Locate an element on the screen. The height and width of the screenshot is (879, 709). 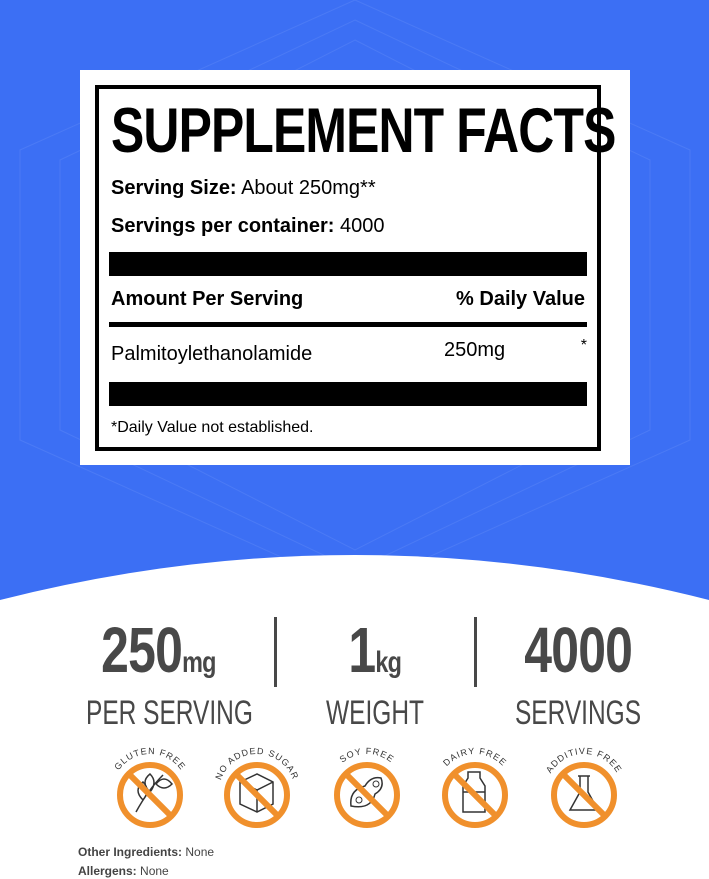
badge-text: ADDITIVE FREE is located at coordinates (583, 760).